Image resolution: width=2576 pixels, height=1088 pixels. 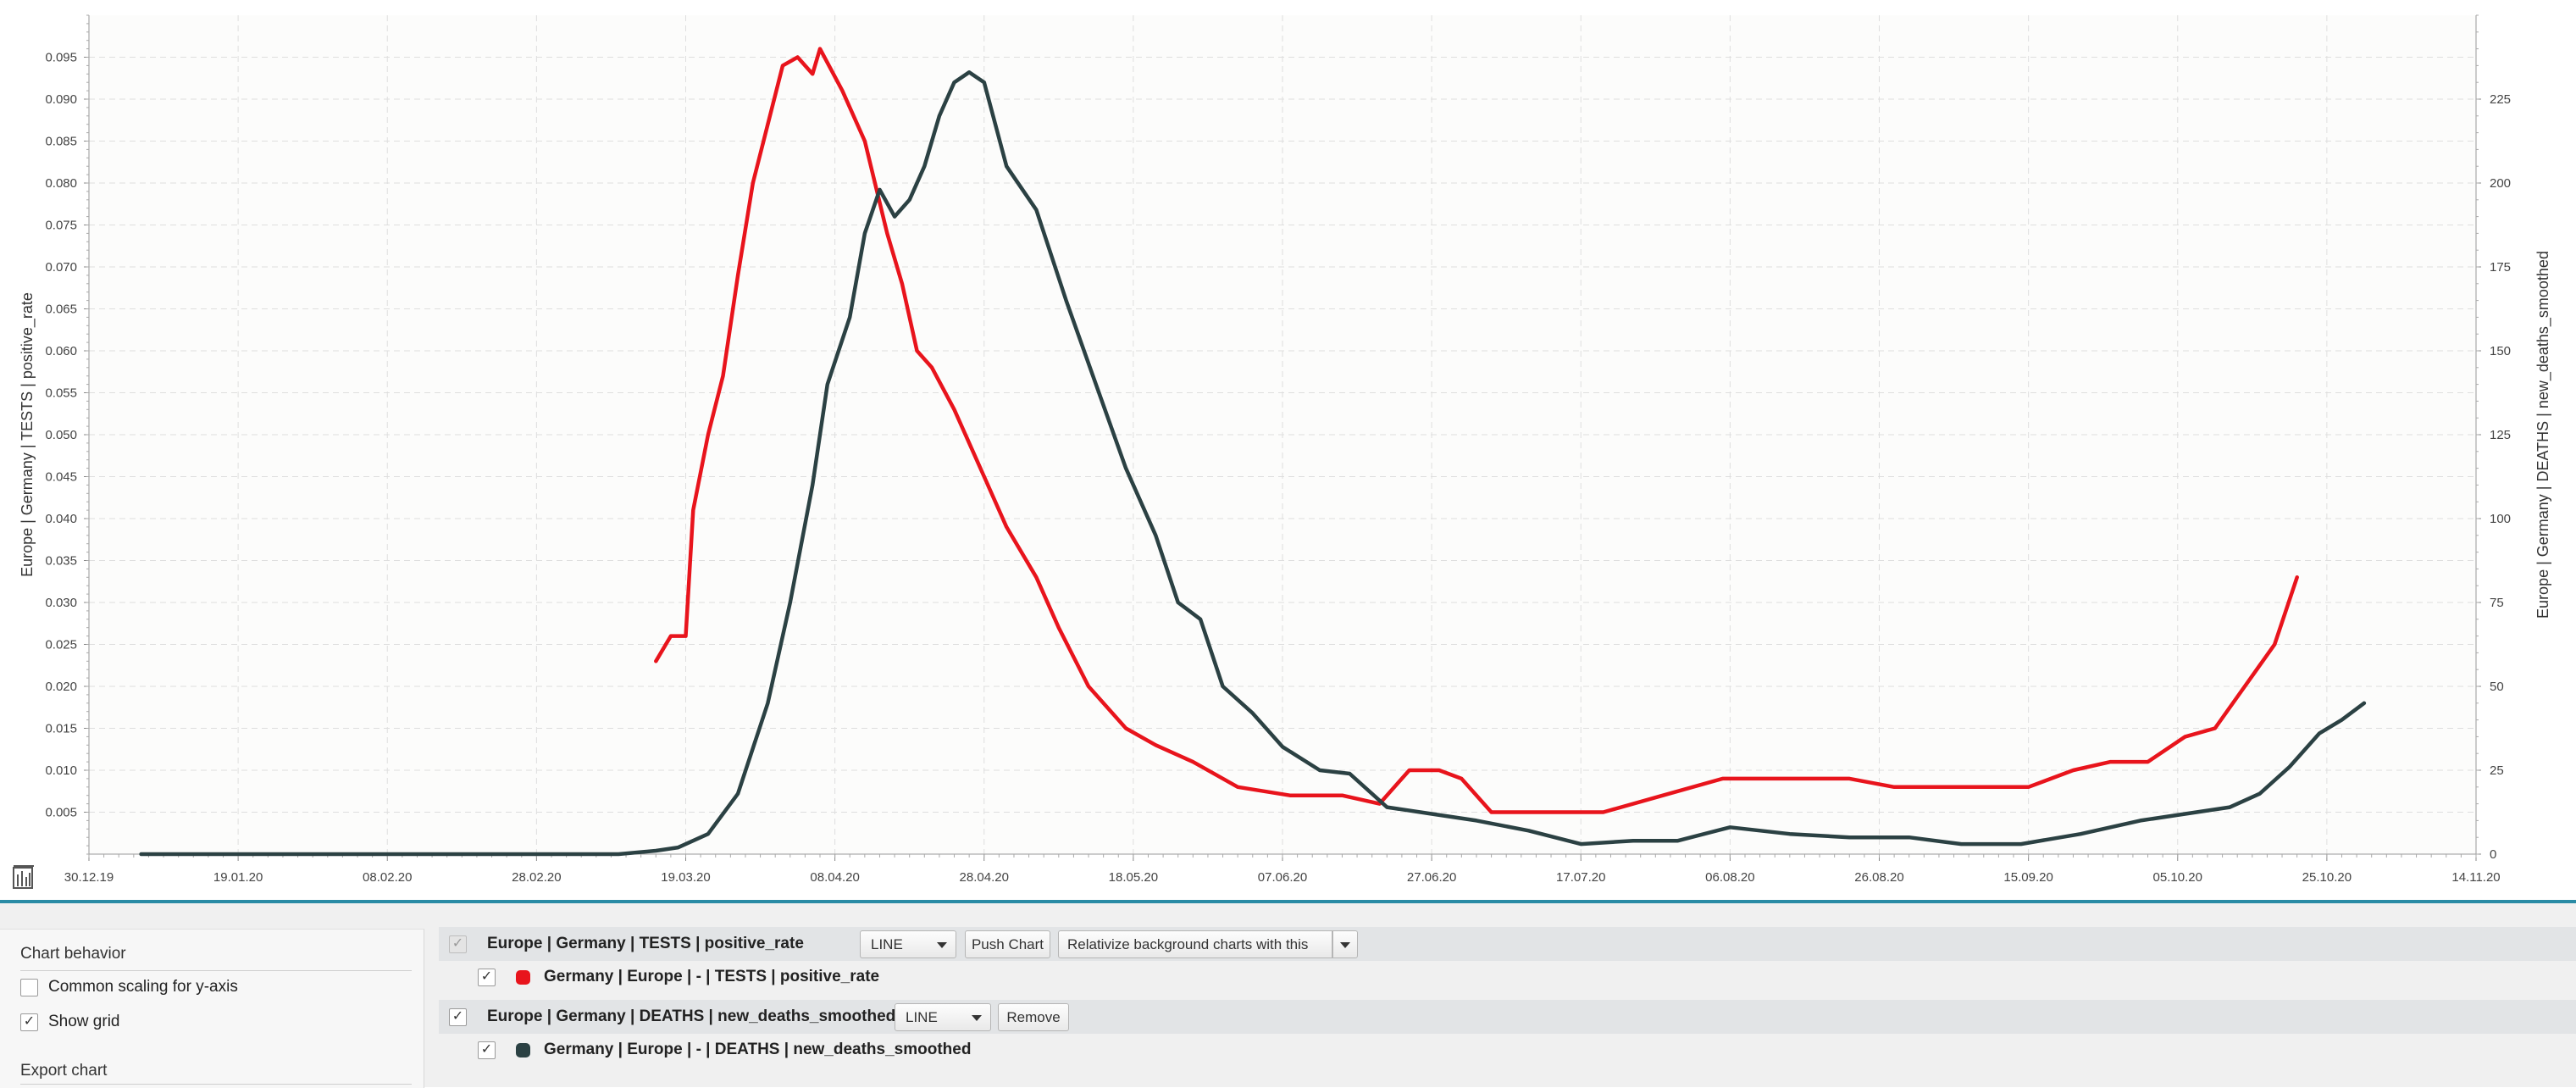 What do you see at coordinates (2027, 877) in the screenshot?
I see `x-tick-label: 15.09.20` at bounding box center [2027, 877].